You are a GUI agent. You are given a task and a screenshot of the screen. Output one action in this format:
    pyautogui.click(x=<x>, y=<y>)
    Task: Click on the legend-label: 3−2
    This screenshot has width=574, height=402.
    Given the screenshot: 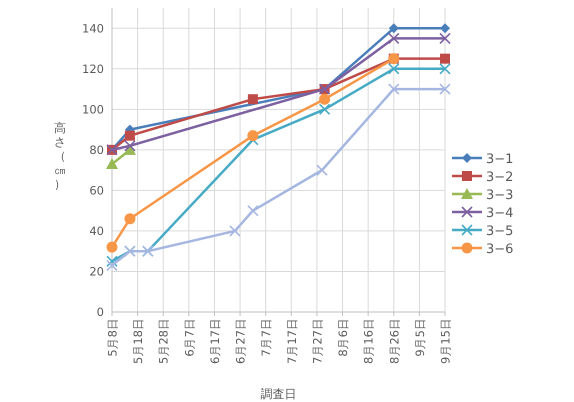 What is the action you would take?
    pyautogui.click(x=500, y=177)
    